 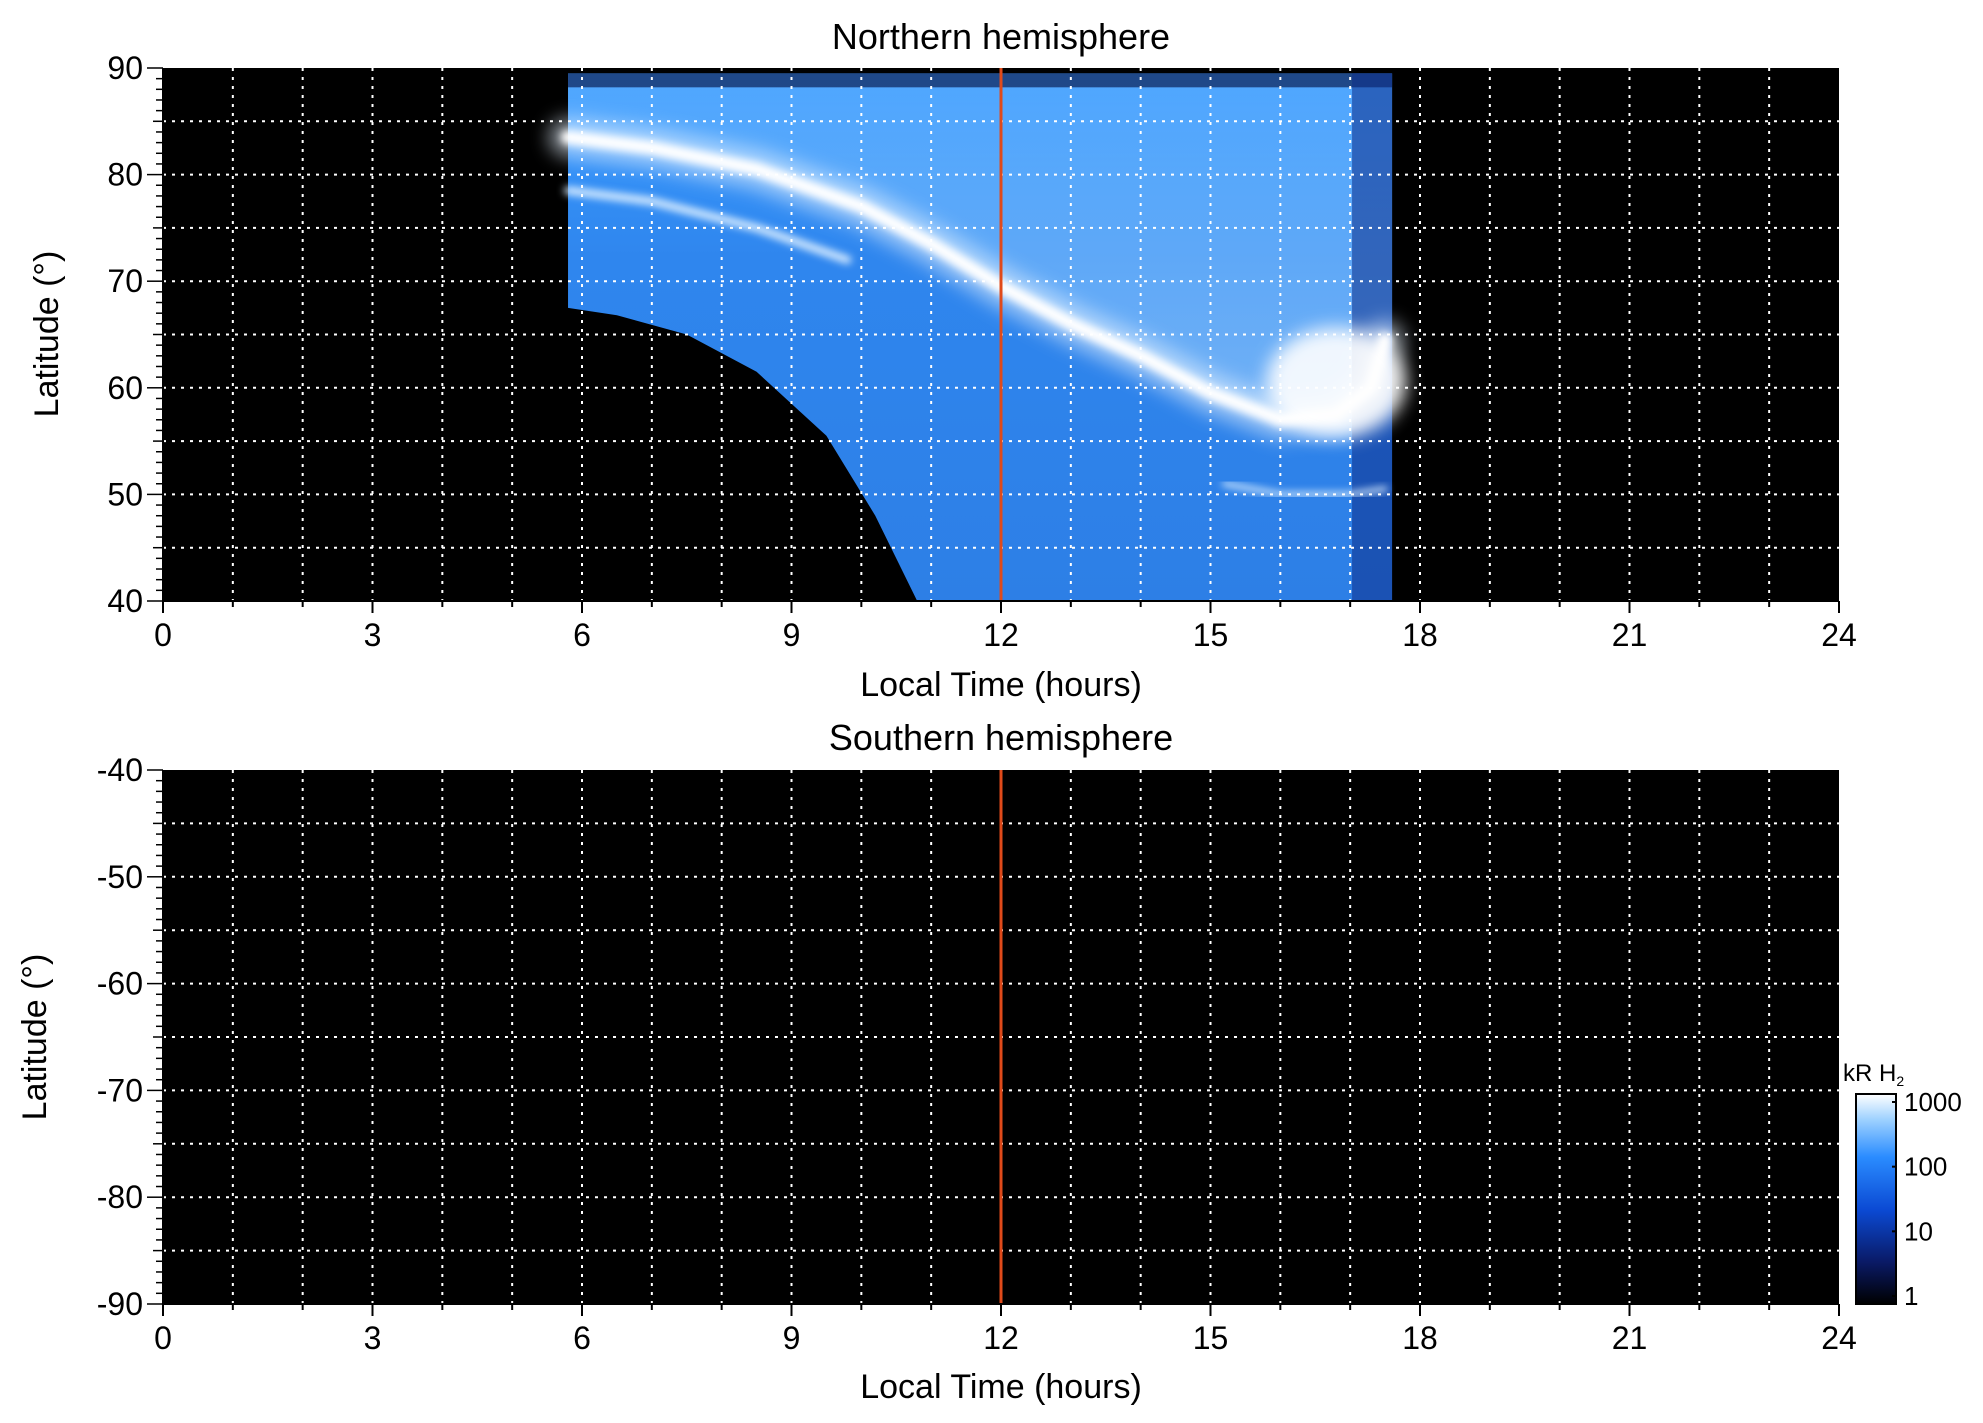 I want to click on y-tick-label: -70, so click(x=120, y=1090).